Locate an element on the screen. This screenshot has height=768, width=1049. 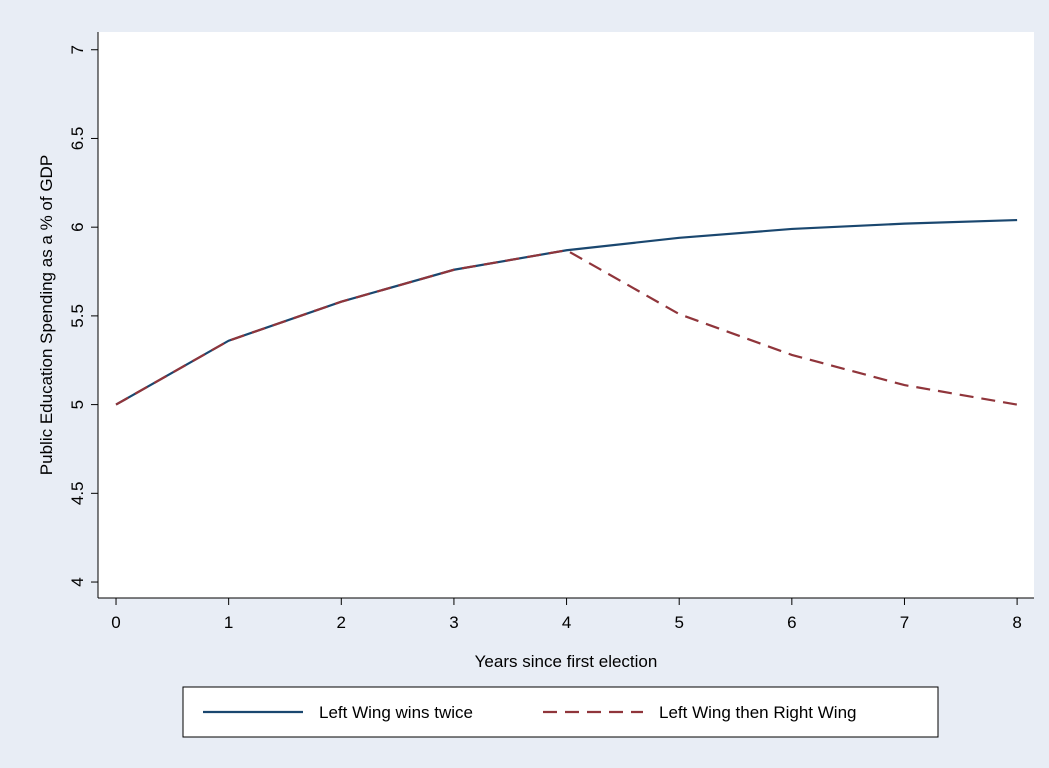
x-tick-label: 2 is located at coordinates (341, 622).